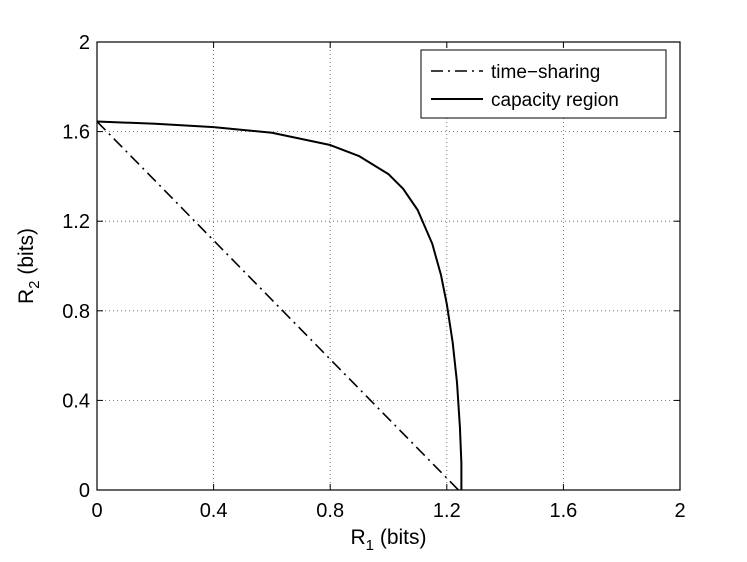  I want to click on x-axis-title-unit: (bits), so click(400, 537).